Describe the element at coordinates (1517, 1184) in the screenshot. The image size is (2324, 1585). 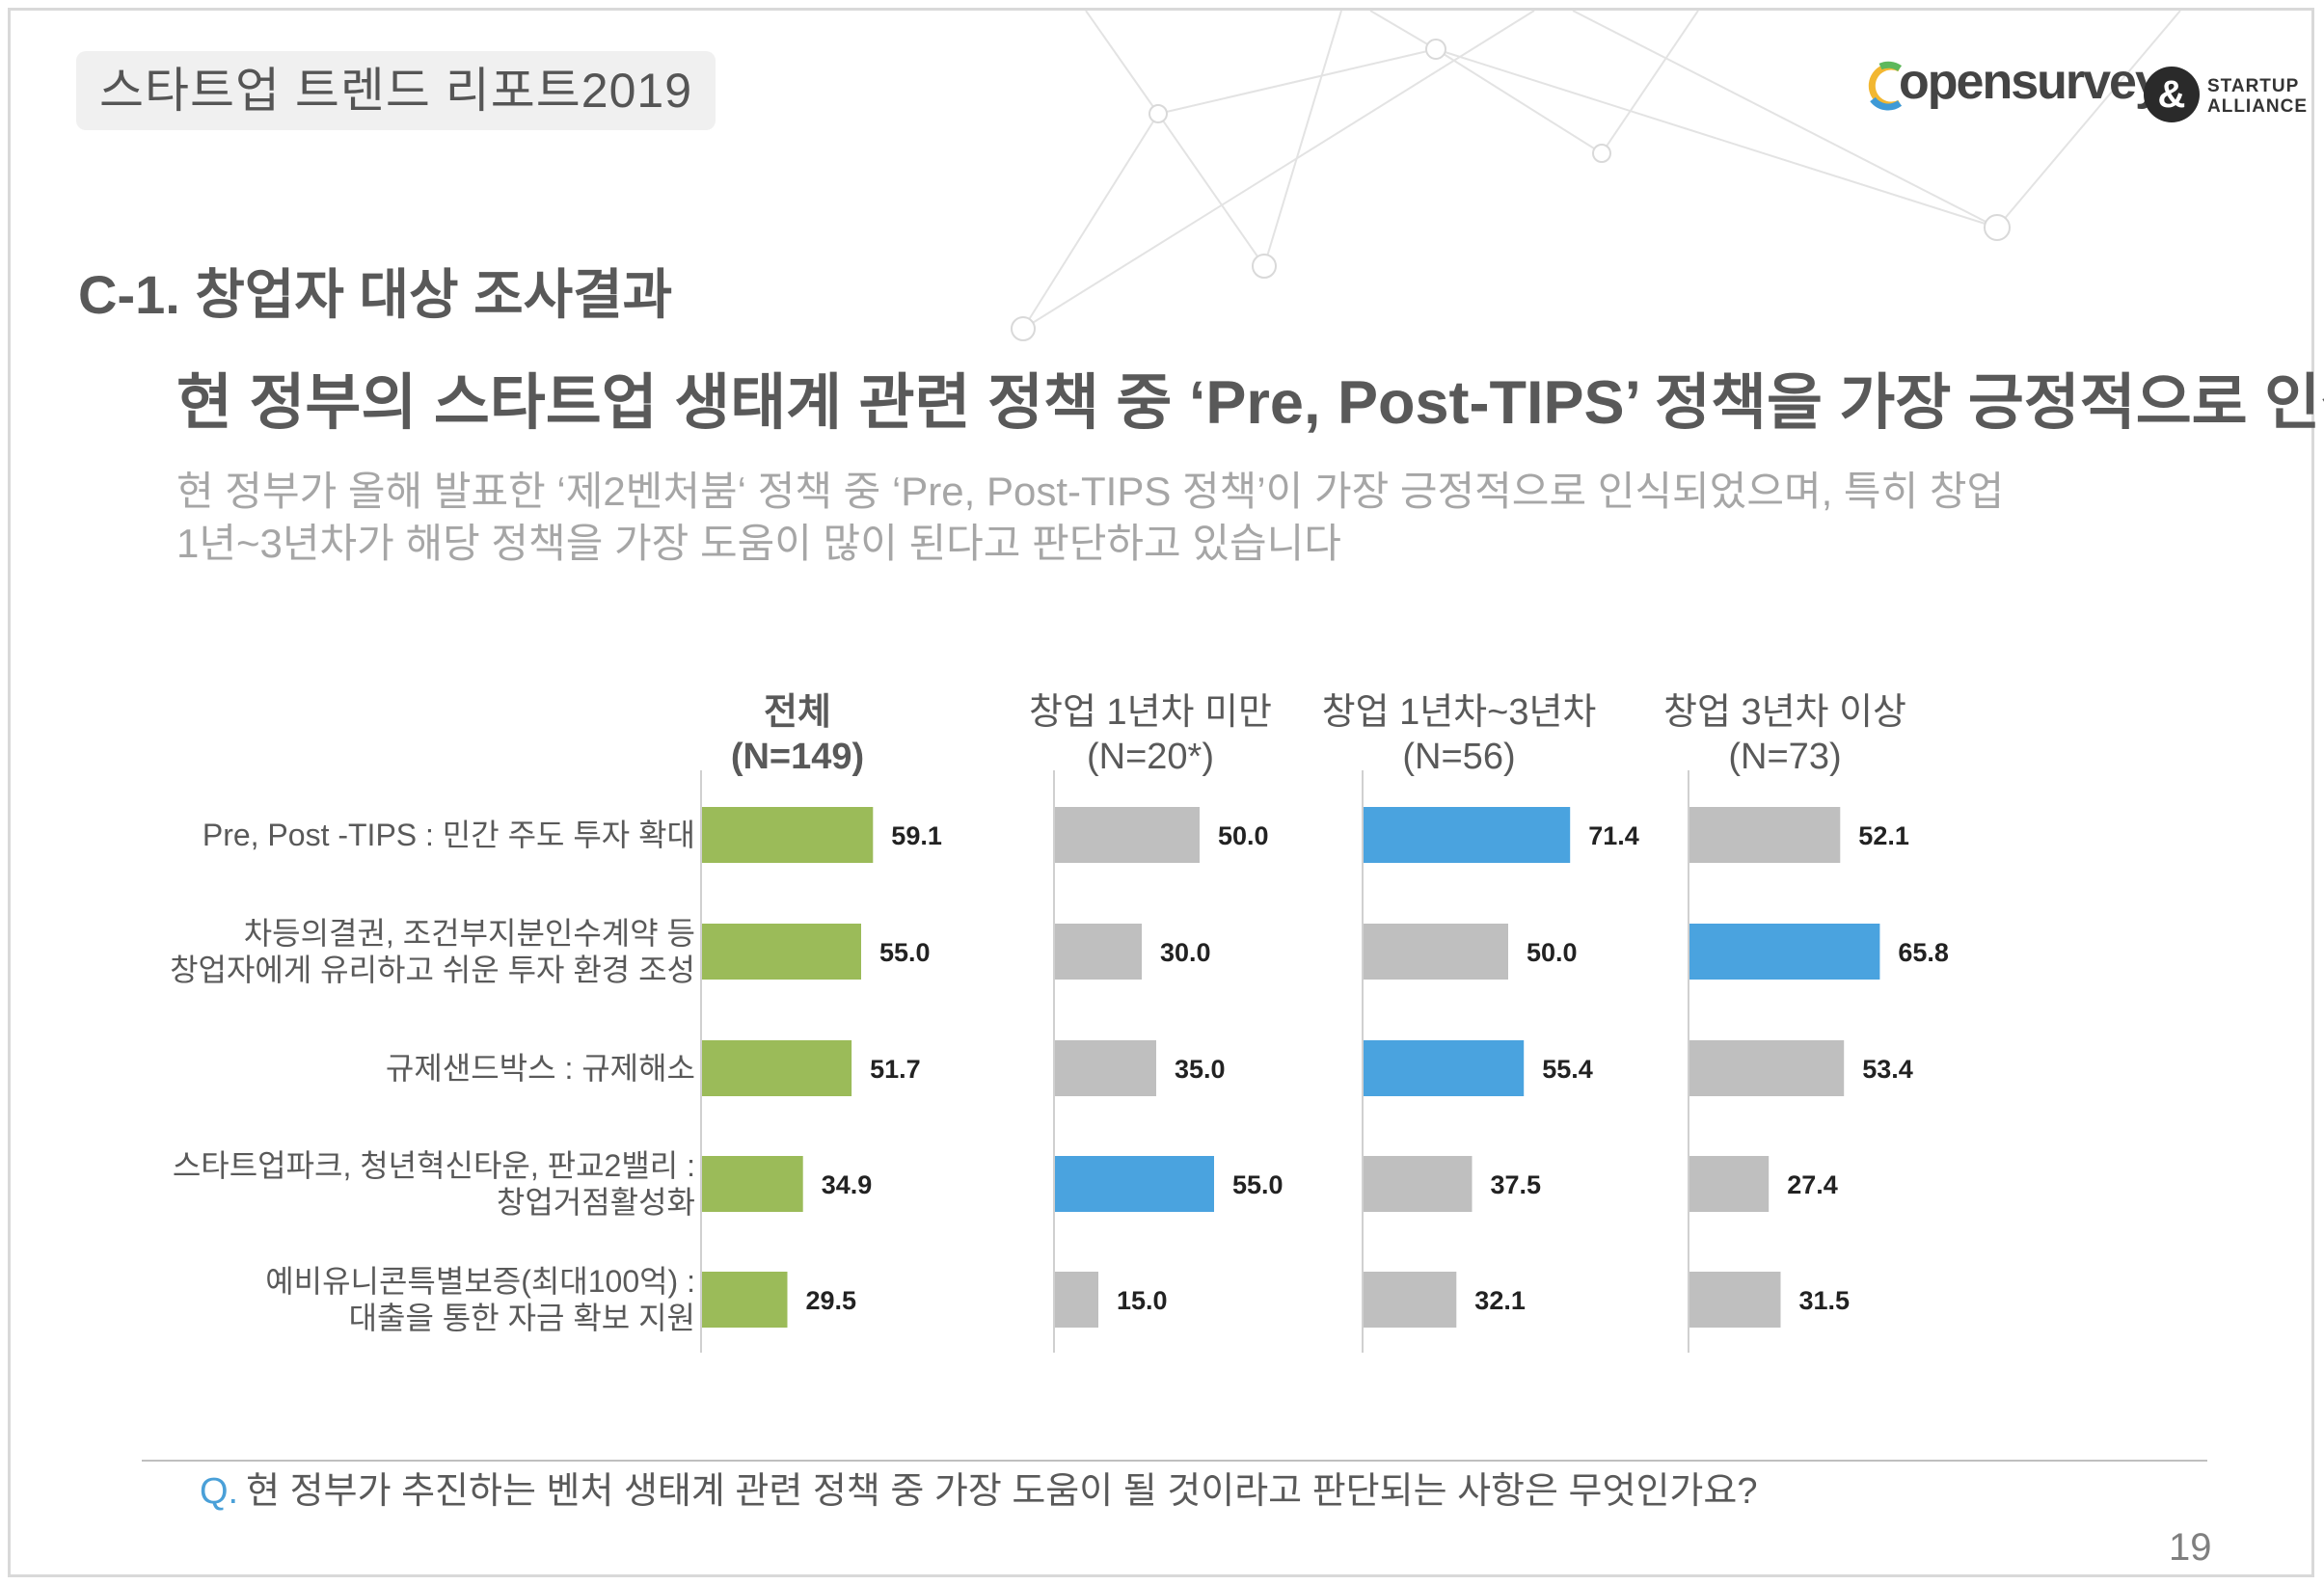
I see `data-label: 37.5` at that location.